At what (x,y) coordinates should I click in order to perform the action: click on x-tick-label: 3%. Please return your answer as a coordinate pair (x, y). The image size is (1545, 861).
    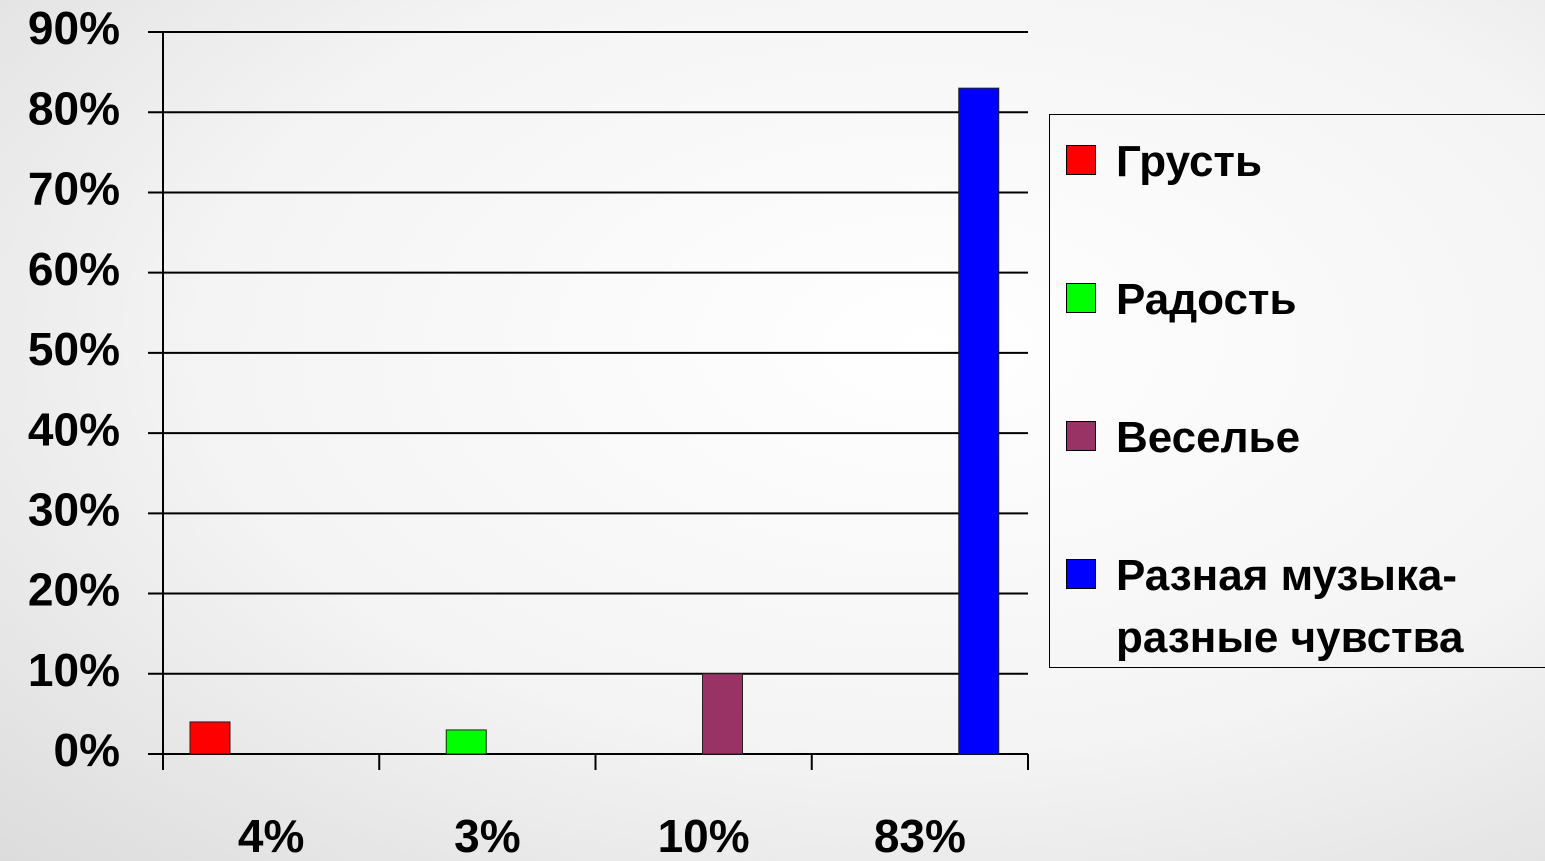
    Looking at the image, I should click on (487, 835).